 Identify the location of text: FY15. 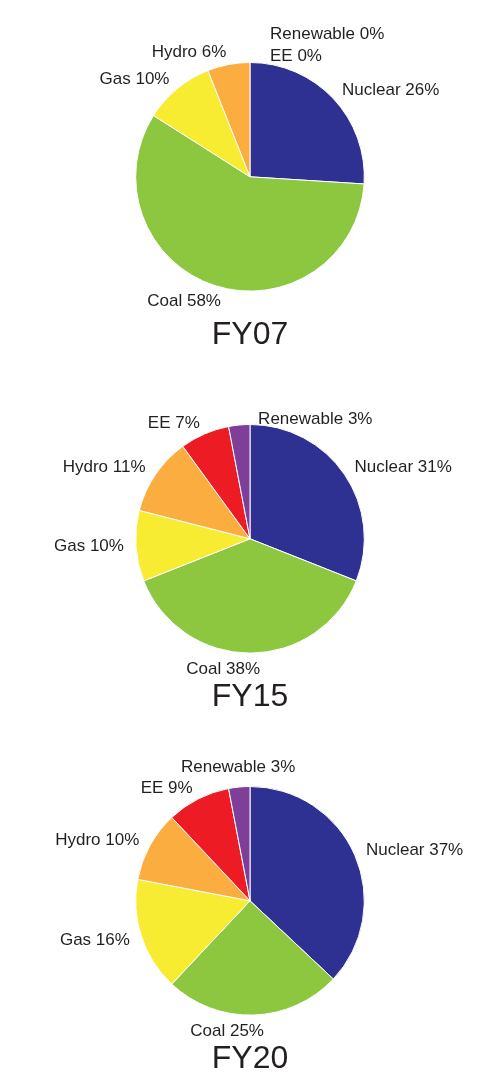
(250, 694).